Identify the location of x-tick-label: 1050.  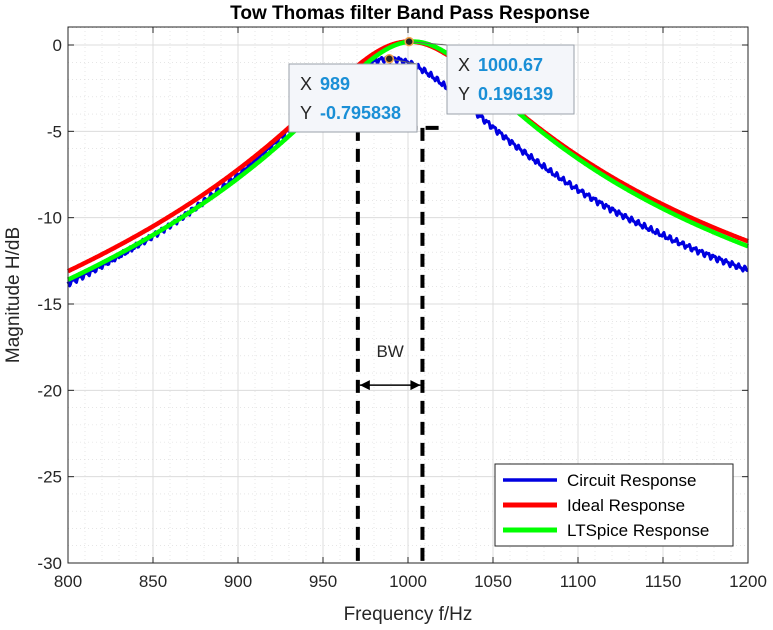
(493, 581).